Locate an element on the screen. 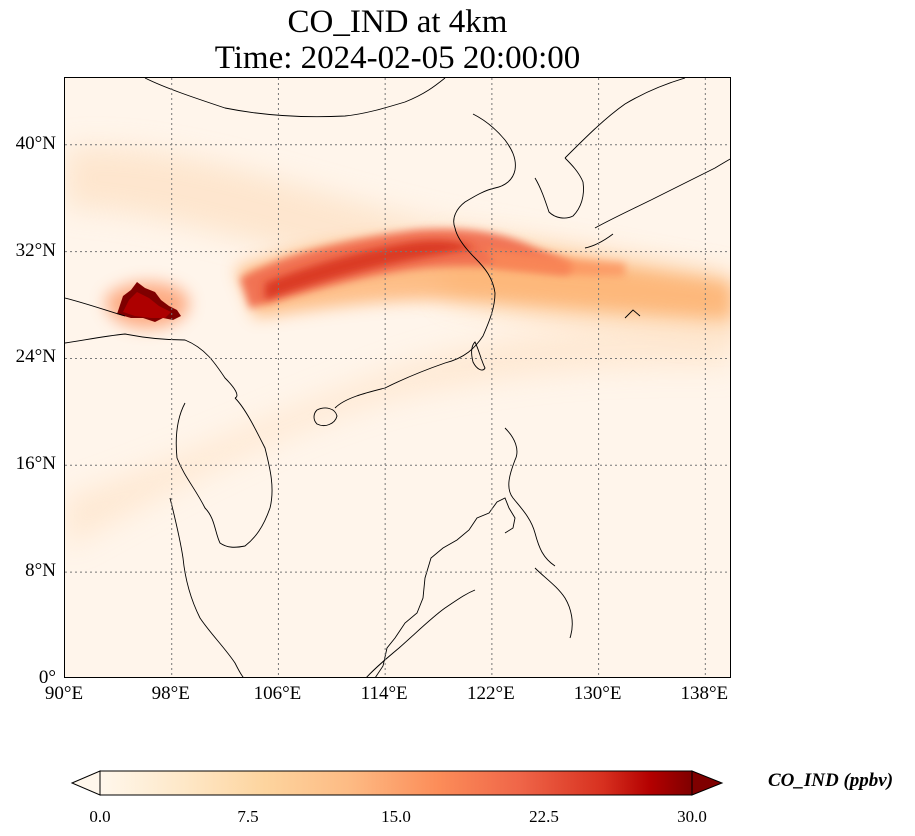 This screenshot has width=915, height=836. colorbar-svg is located at coordinates (397, 783).